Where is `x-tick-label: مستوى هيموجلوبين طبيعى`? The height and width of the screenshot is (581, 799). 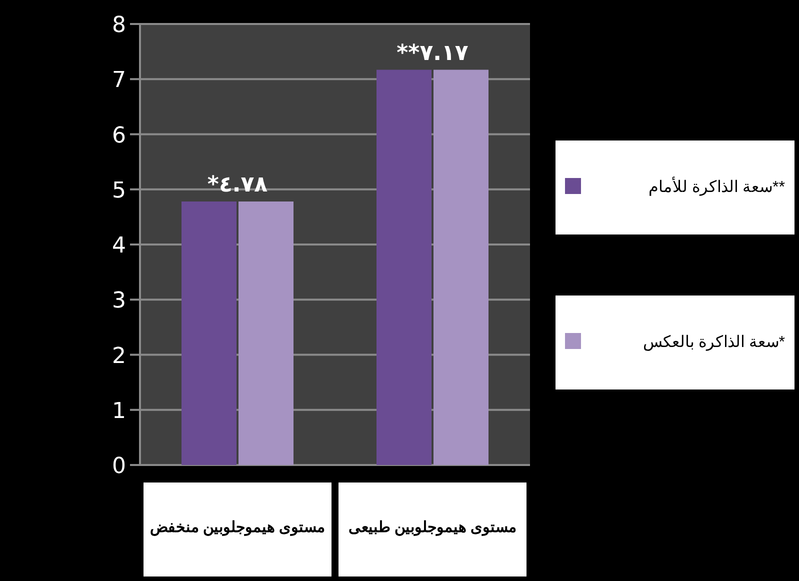
x-tick-label: مستوى هيموجلوبين طبيعى is located at coordinates (432, 527).